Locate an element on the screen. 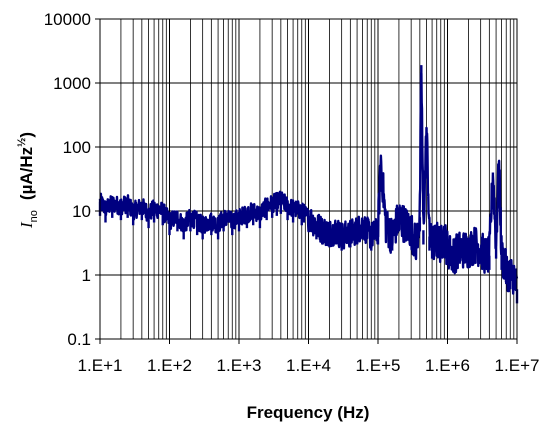 Image resolution: width=544 pixels, height=423 pixels. x-tick-label: 1.E+6 is located at coordinates (447, 365).